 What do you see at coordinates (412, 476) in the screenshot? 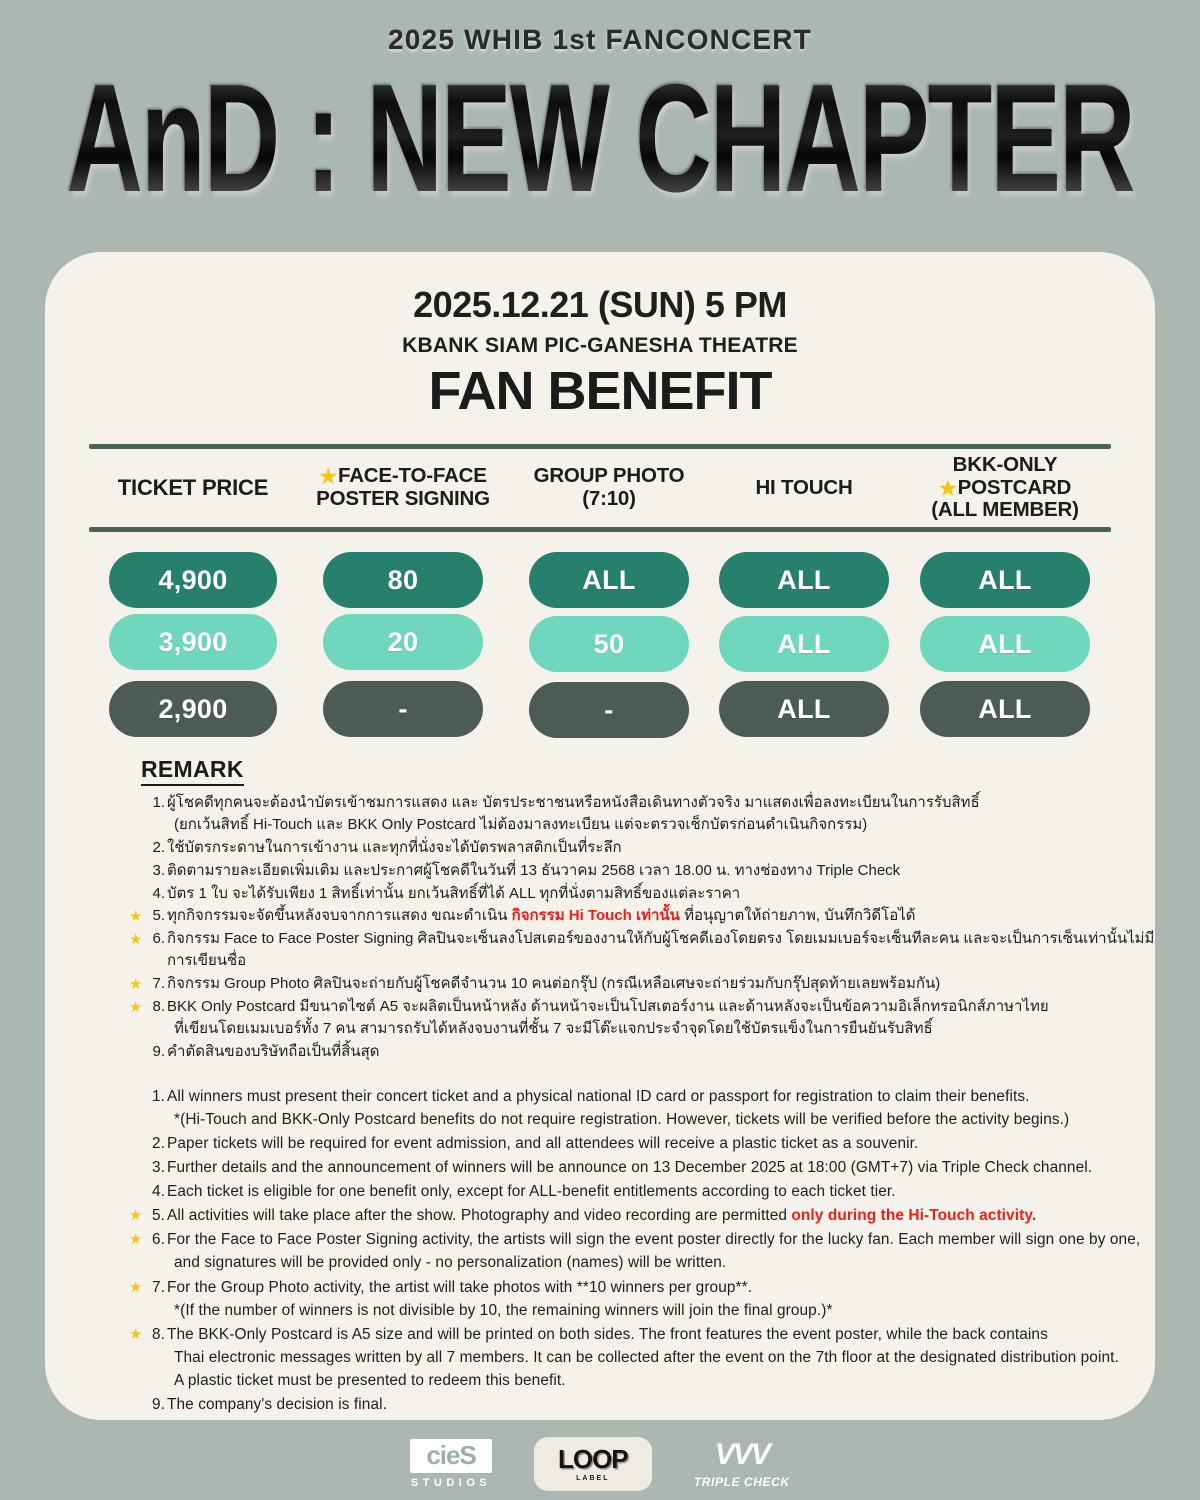
I see `table-header-f2f-line1: FACE-TO-FACE` at bounding box center [412, 476].